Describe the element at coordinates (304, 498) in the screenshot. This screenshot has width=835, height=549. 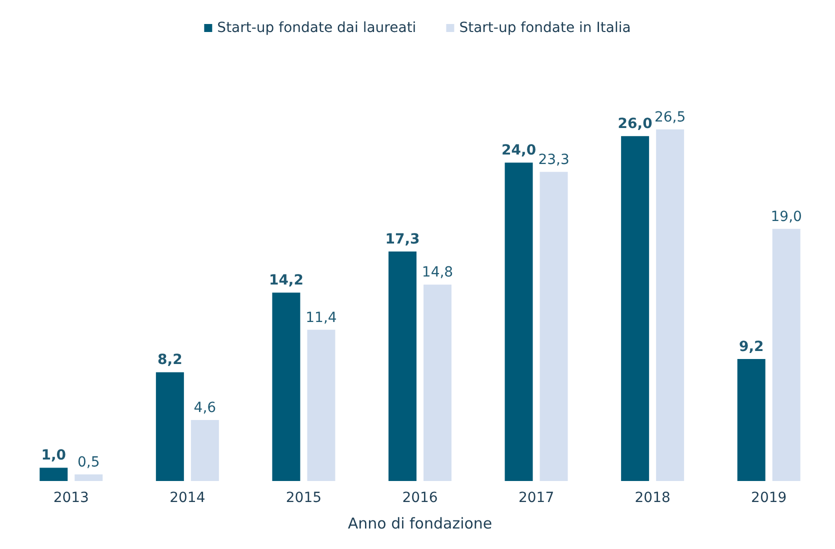
I see `x-tick-label: 2015` at that location.